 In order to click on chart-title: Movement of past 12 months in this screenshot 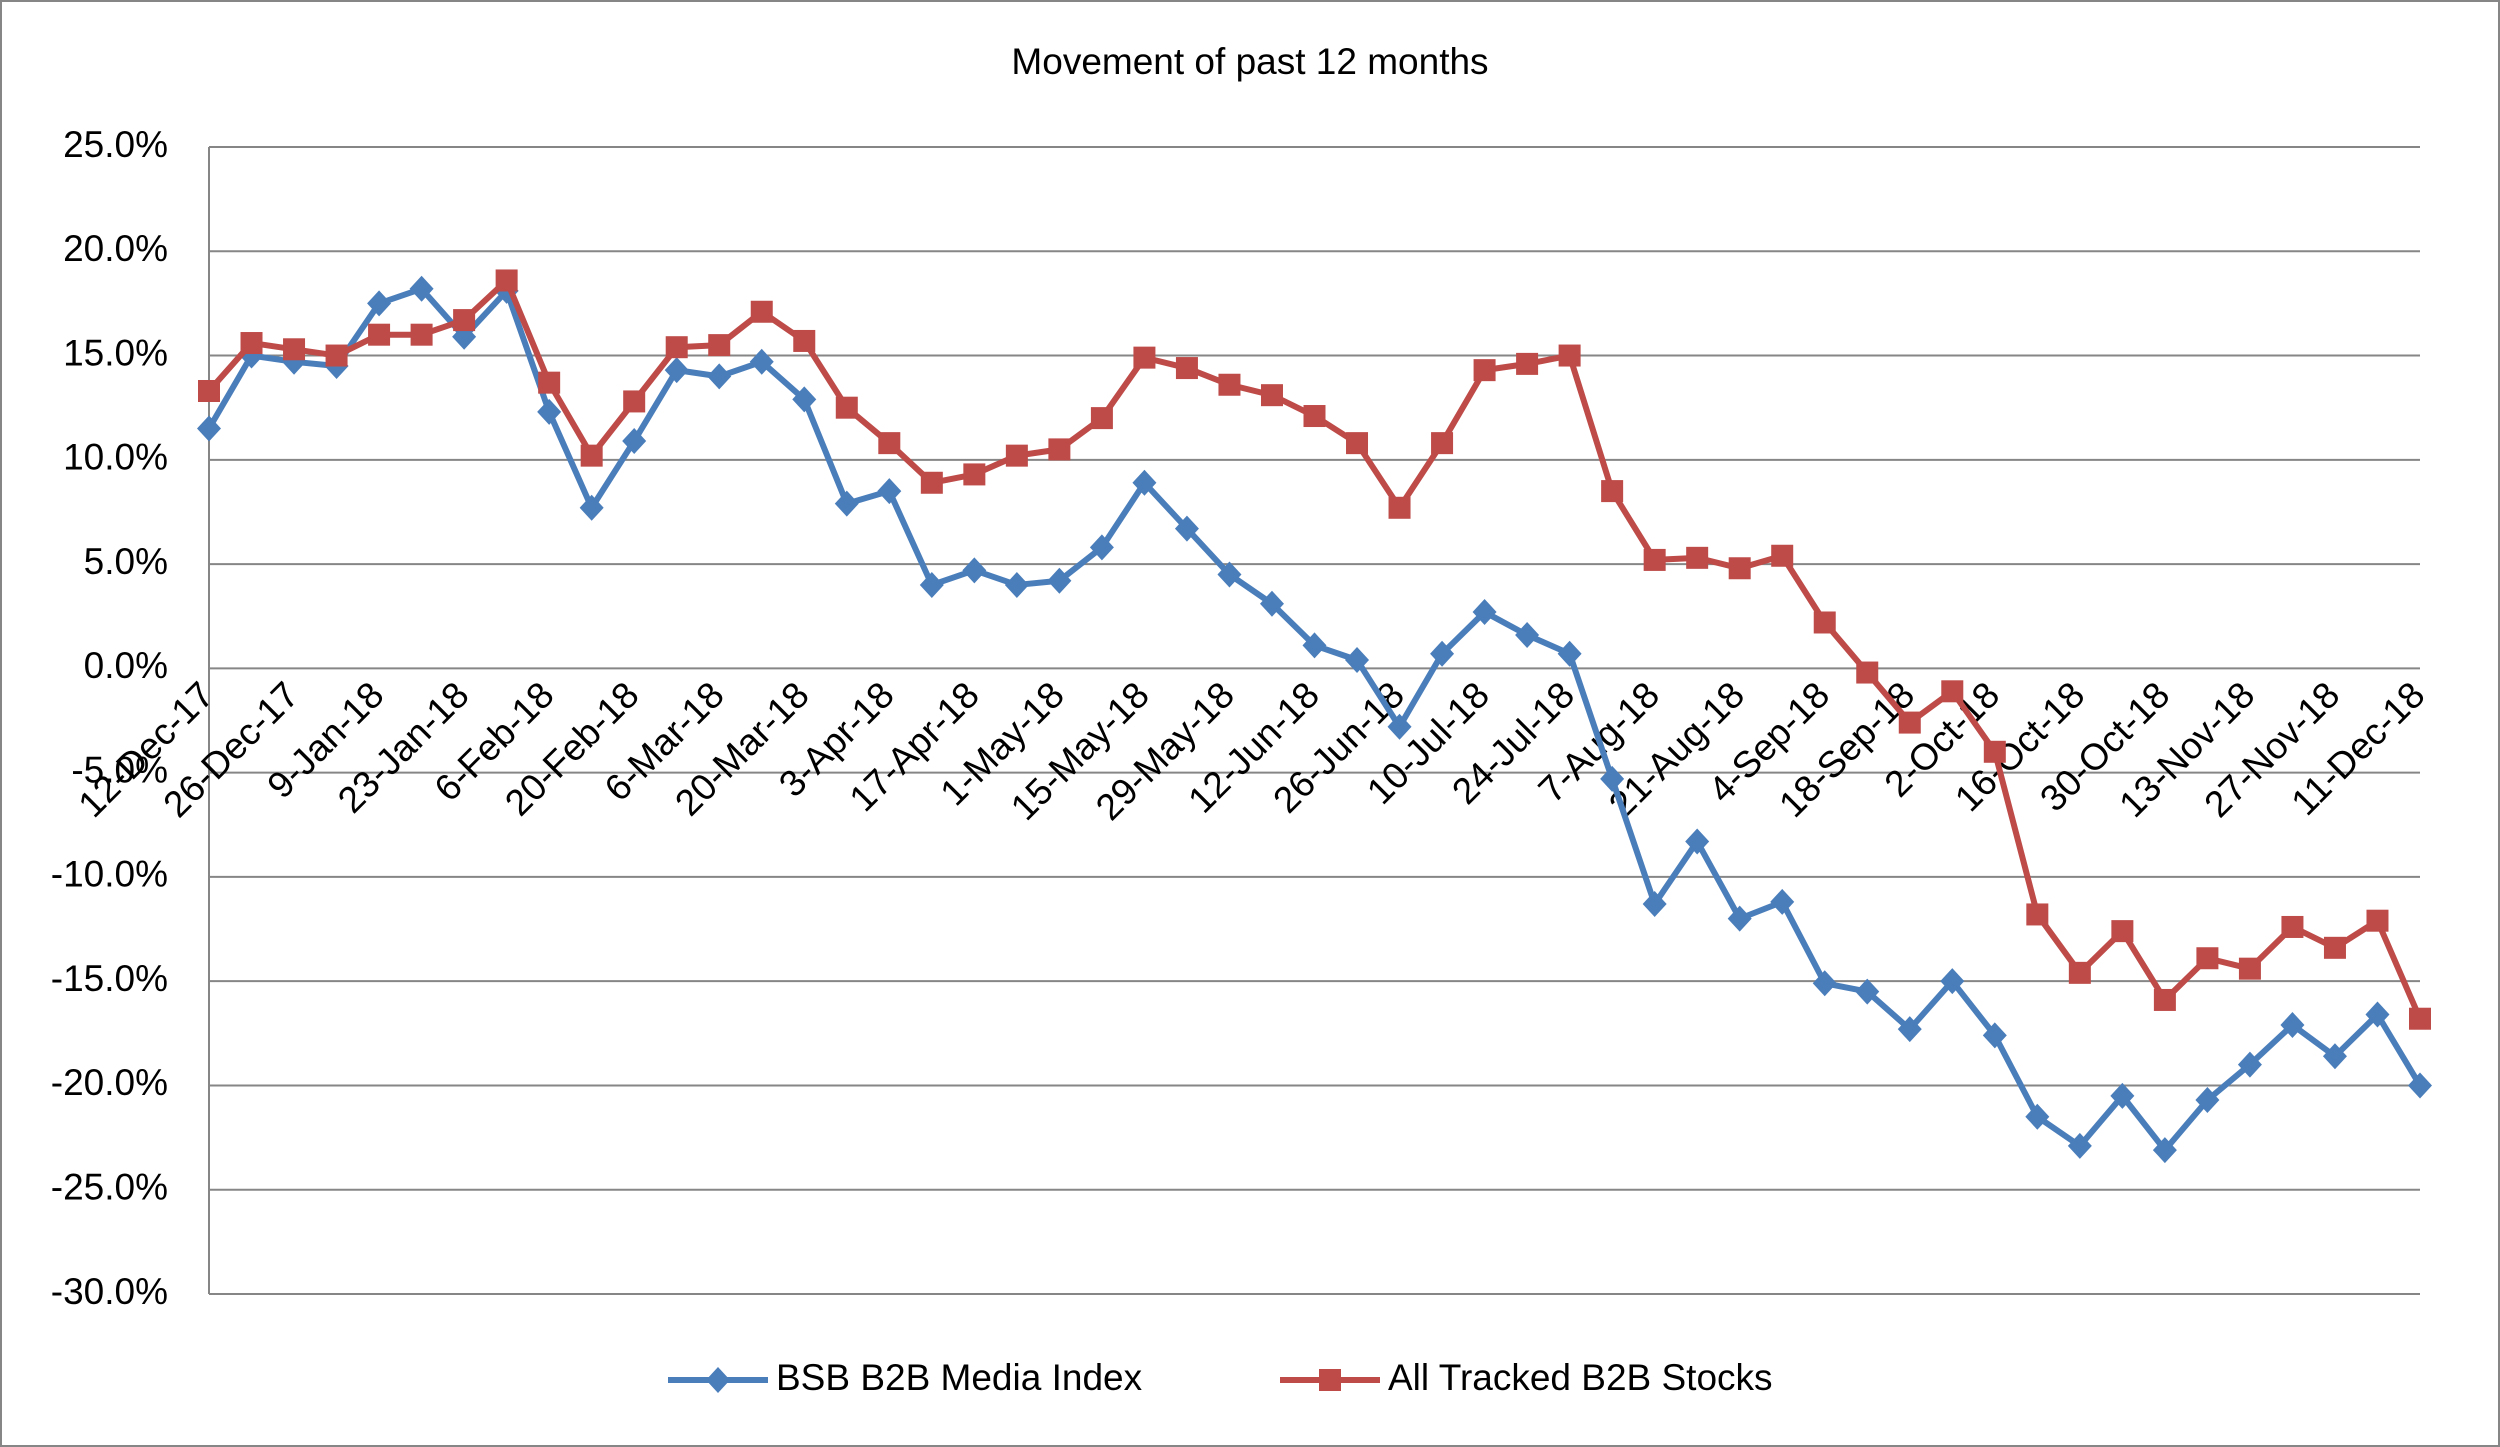, I will do `click(1249, 61)`.